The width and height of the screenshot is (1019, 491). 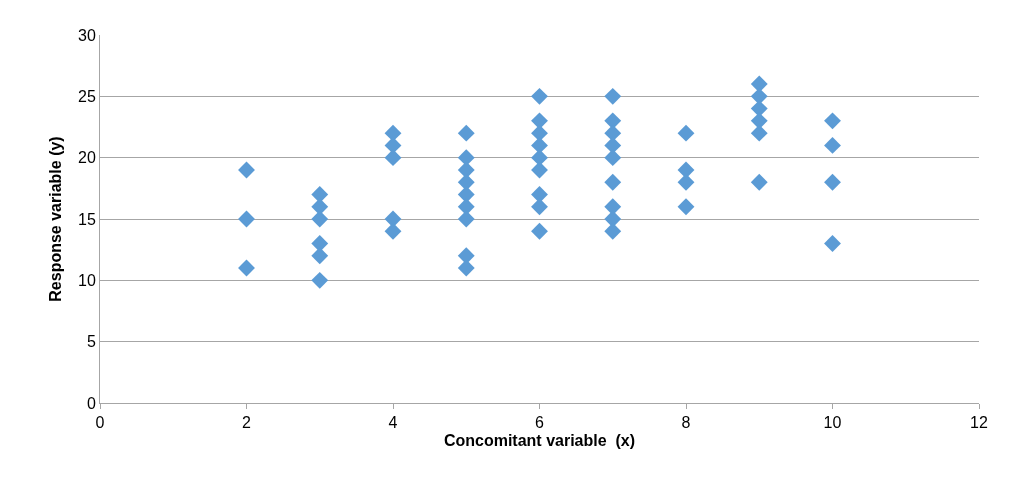 I want to click on x-tick-label: 2, so click(x=247, y=423).